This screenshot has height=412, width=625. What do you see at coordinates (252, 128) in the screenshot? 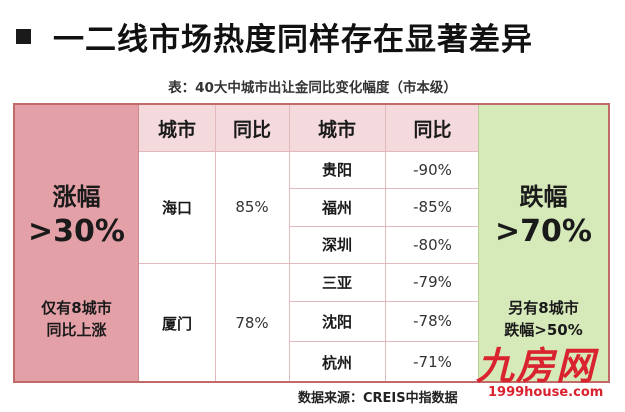
I see `header-yoy-rising: 同比` at bounding box center [252, 128].